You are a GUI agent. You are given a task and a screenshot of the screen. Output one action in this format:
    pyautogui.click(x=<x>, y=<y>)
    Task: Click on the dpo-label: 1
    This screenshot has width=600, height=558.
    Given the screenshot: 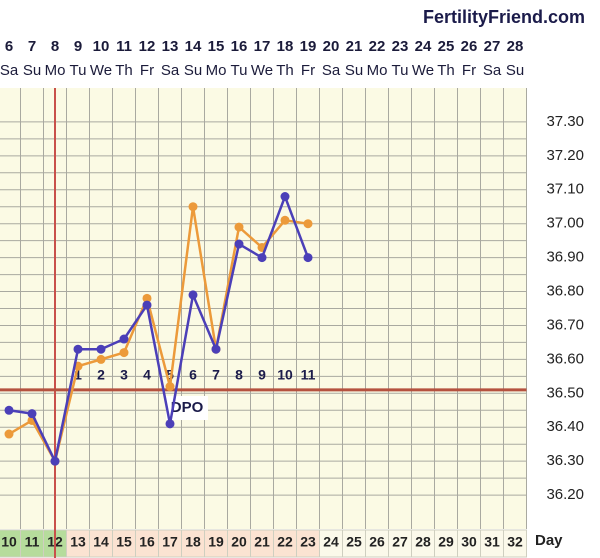 What is the action you would take?
    pyautogui.click(x=78, y=375)
    